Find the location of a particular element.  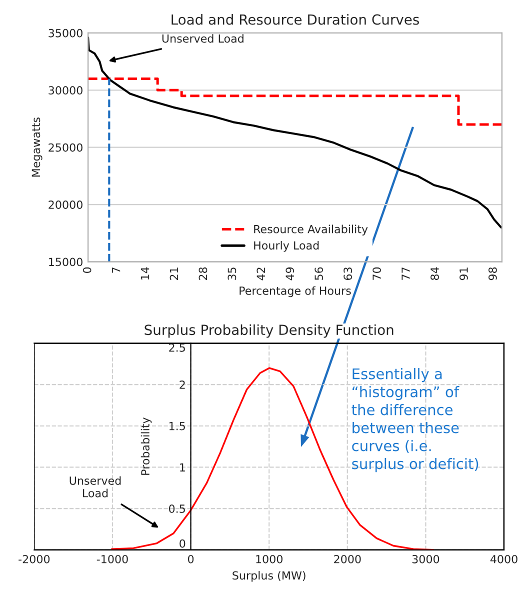

y-tick-label: 15000 is located at coordinates (65, 262).